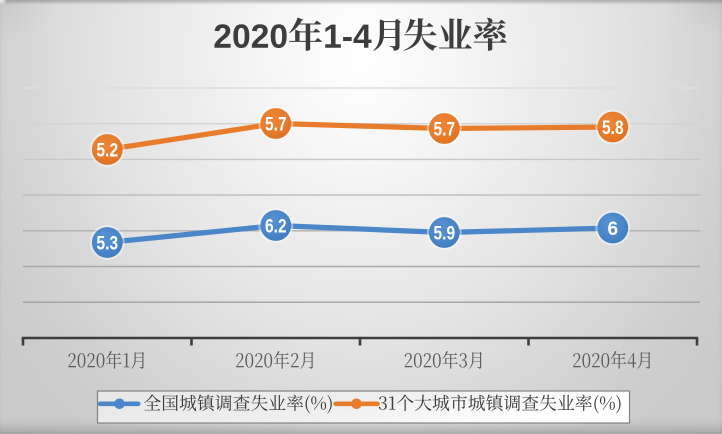 The width and height of the screenshot is (722, 434). What do you see at coordinates (613, 128) in the screenshot?
I see `svg-text: 5.8` at bounding box center [613, 128].